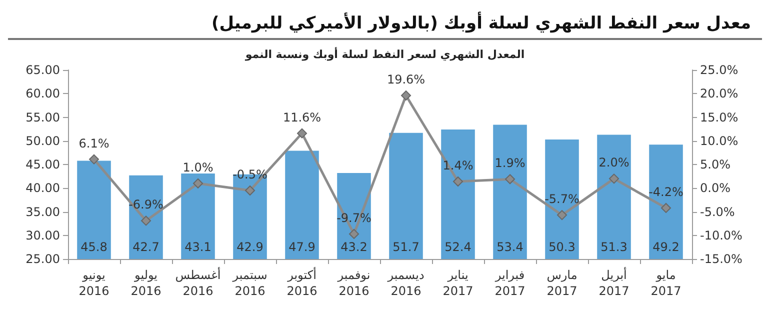 Image resolution: width=770 pixels, height=325 pixels. Describe the element at coordinates (614, 247) in the screenshot. I see `data-label: 51.3` at that location.